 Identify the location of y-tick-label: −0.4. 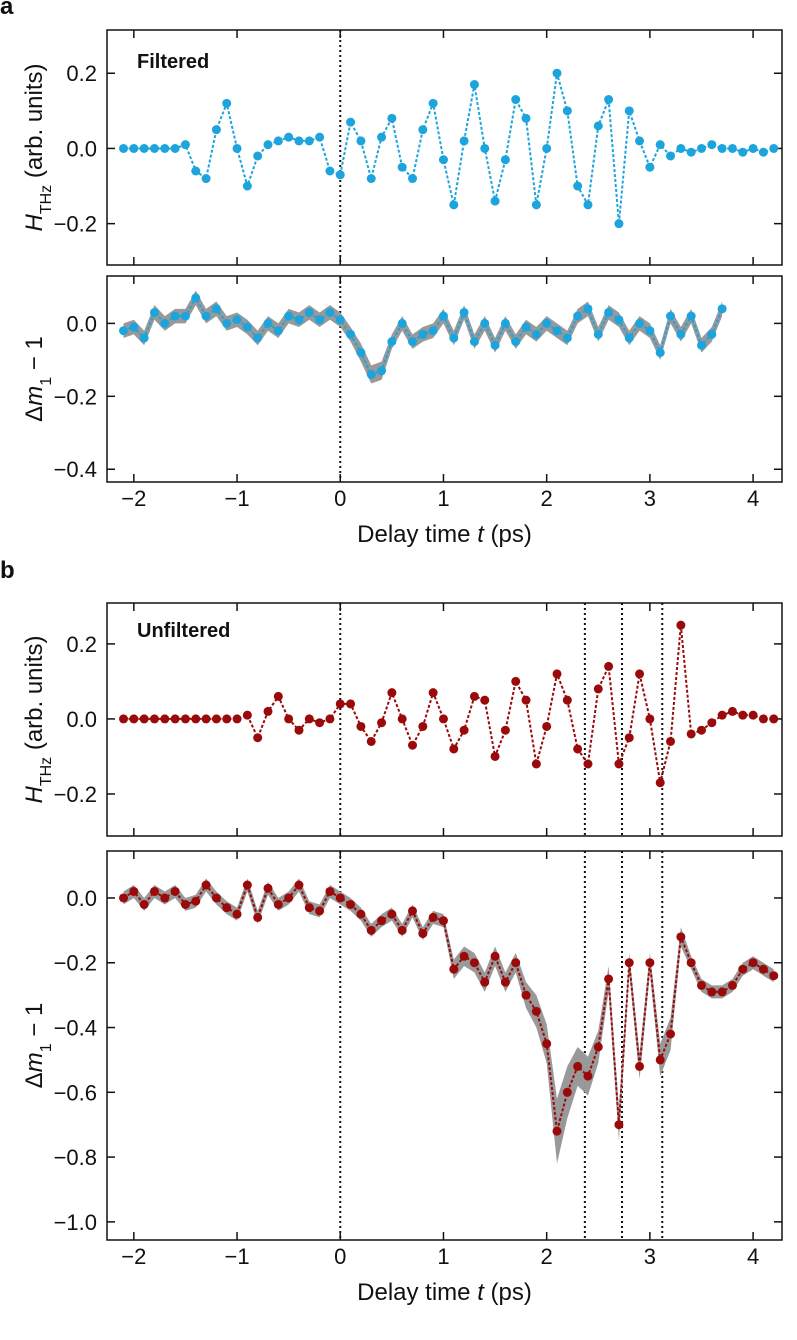
(75, 469).